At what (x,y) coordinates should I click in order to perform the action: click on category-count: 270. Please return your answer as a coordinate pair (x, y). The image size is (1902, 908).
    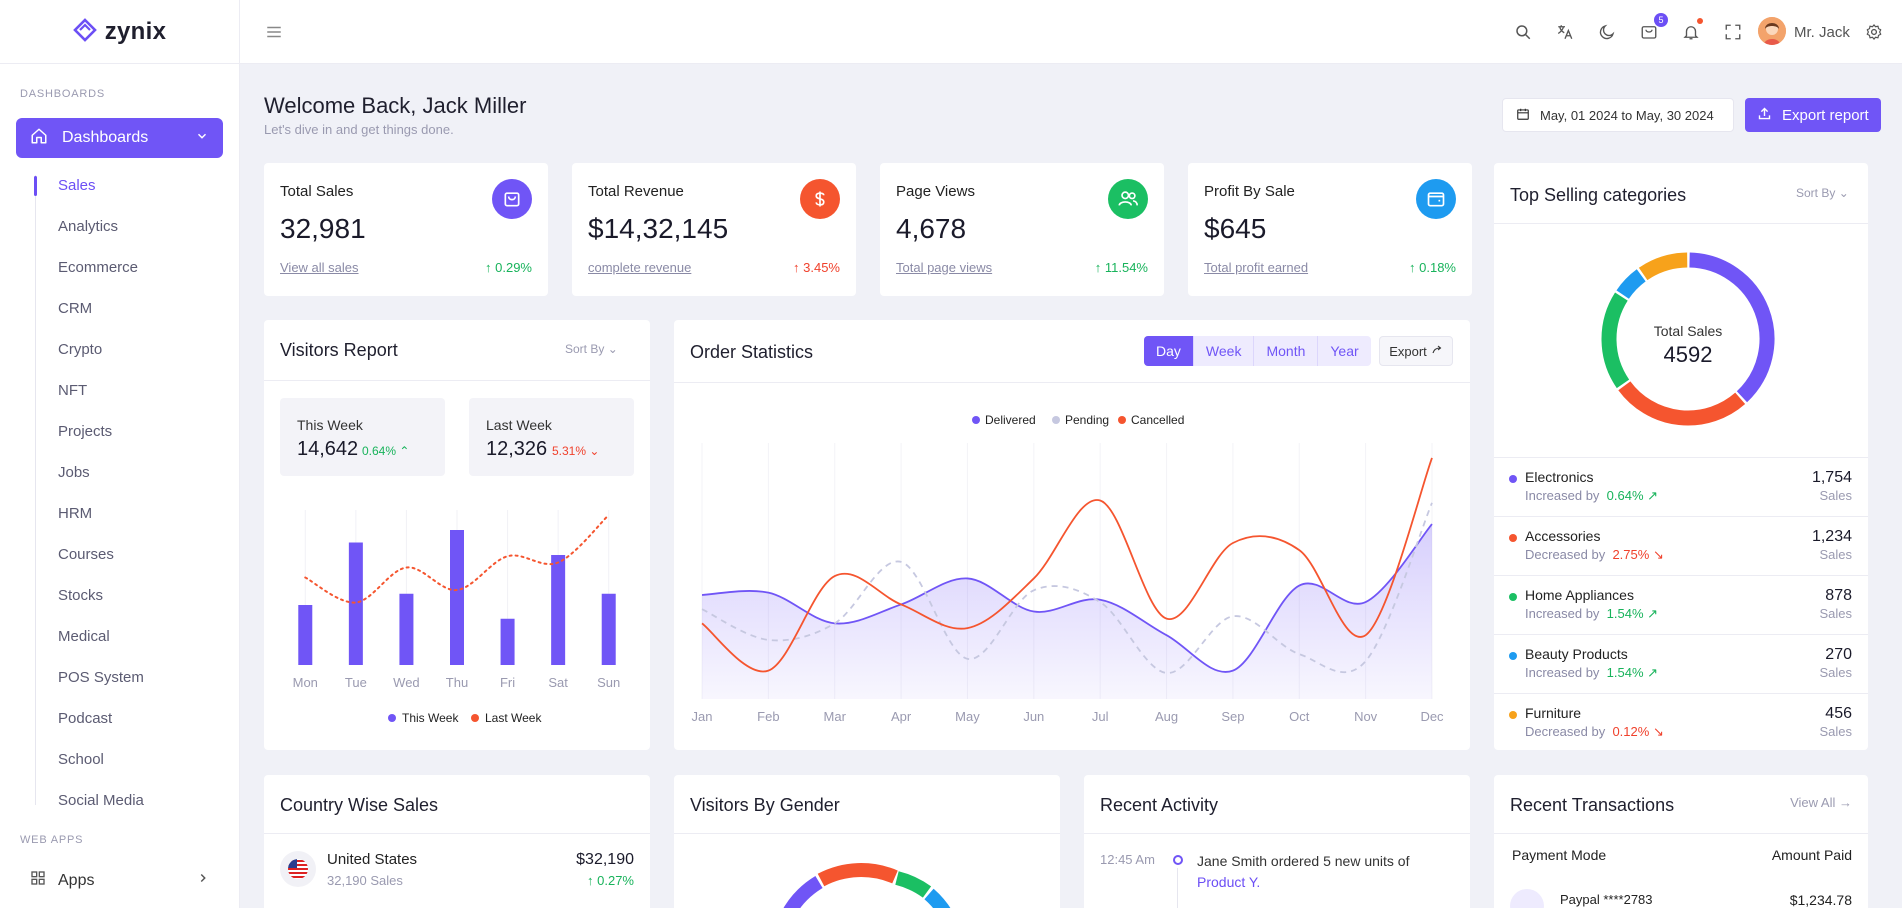
    Looking at the image, I should click on (1838, 654).